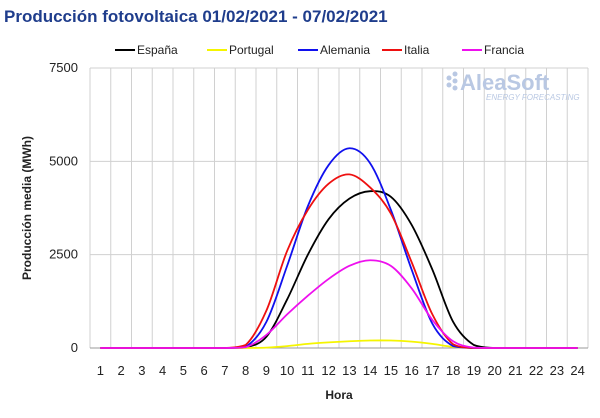  What do you see at coordinates (74, 347) in the screenshot?
I see `y-tick-label: 0` at bounding box center [74, 347].